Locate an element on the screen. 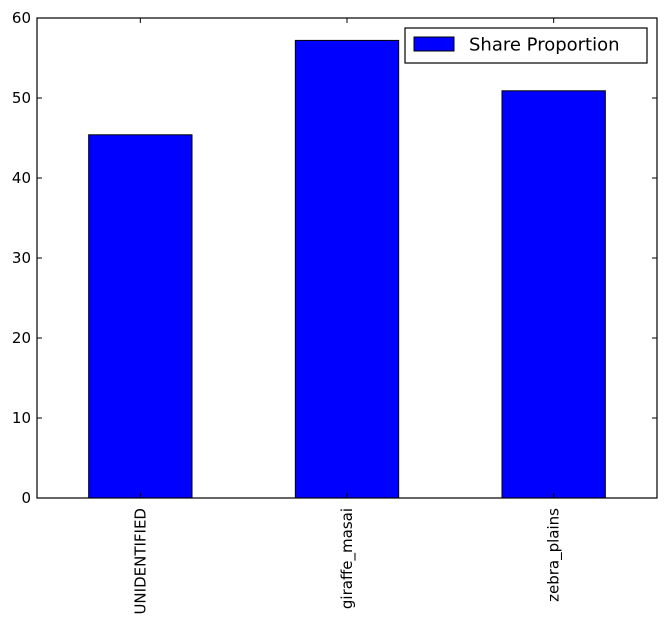 Image resolution: width=666 pixels, height=632 pixels. y-tick-label: 40 is located at coordinates (21, 178).